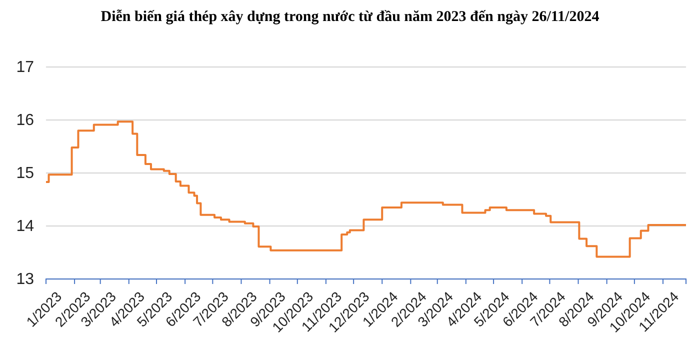 The image size is (700, 364). What do you see at coordinates (25, 121) in the screenshot?
I see `y-tick-label: 16` at bounding box center [25, 121].